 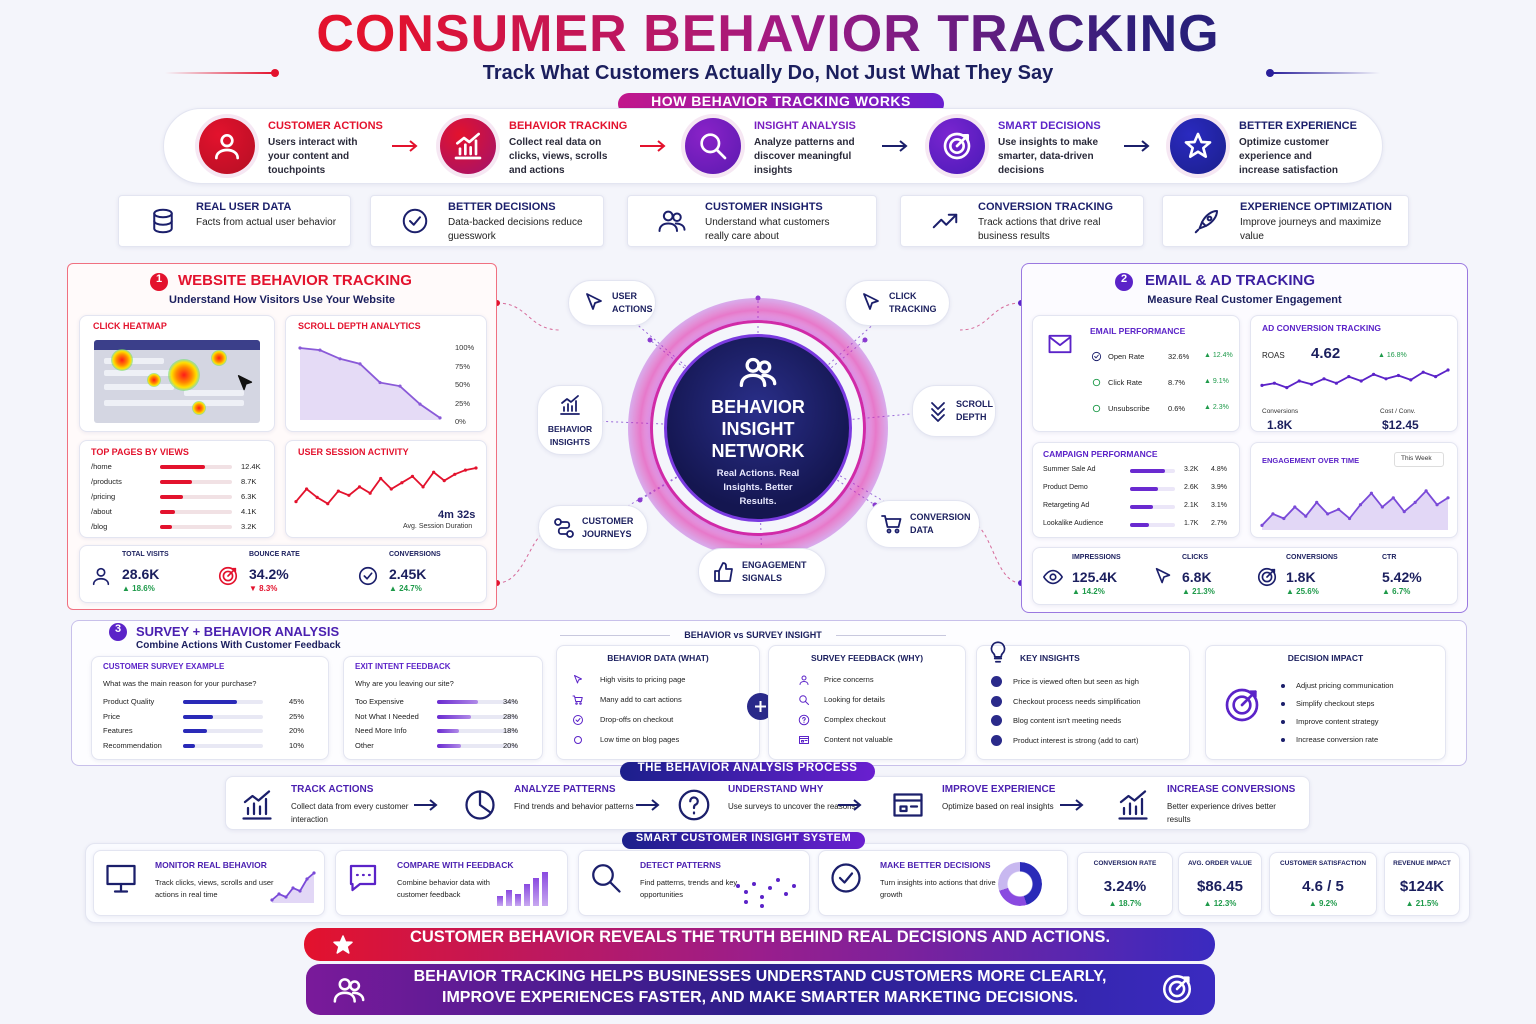 I want to click on compare-line, so click(x=615, y=635).